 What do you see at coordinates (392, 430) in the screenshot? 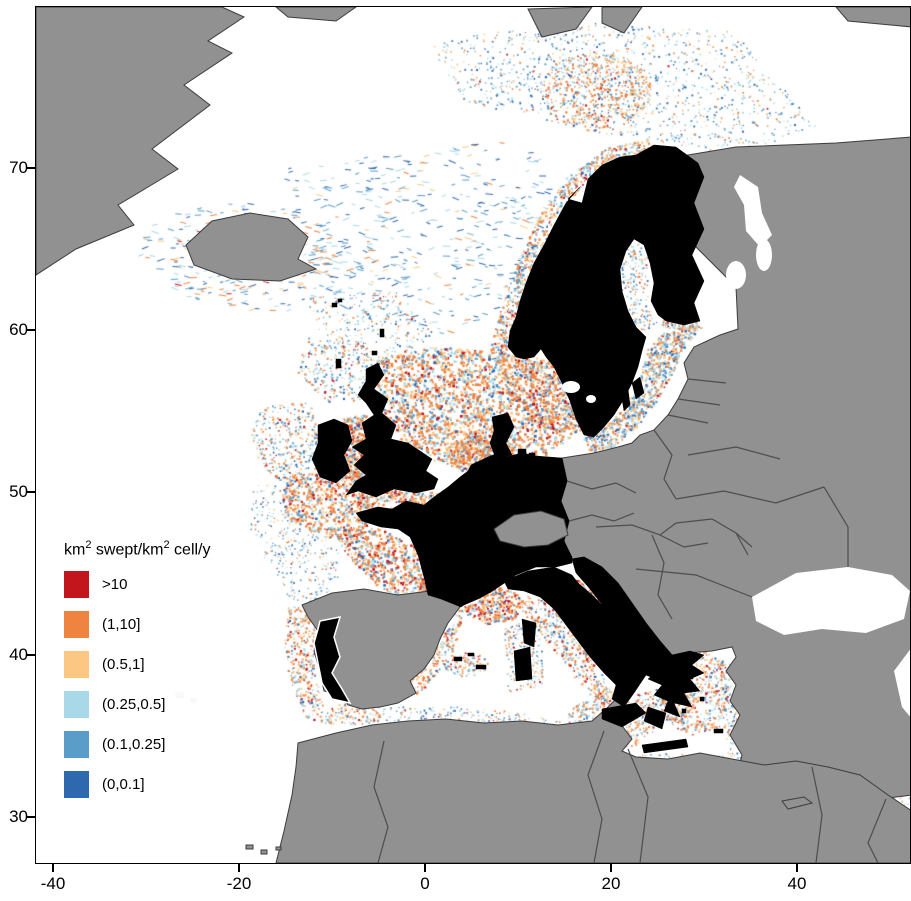
I see `land-united-kingdom` at bounding box center [392, 430].